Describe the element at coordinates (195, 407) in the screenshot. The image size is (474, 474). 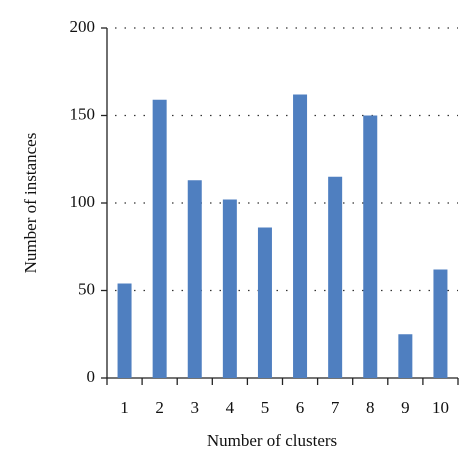
I see `x-tick-label: 3` at that location.